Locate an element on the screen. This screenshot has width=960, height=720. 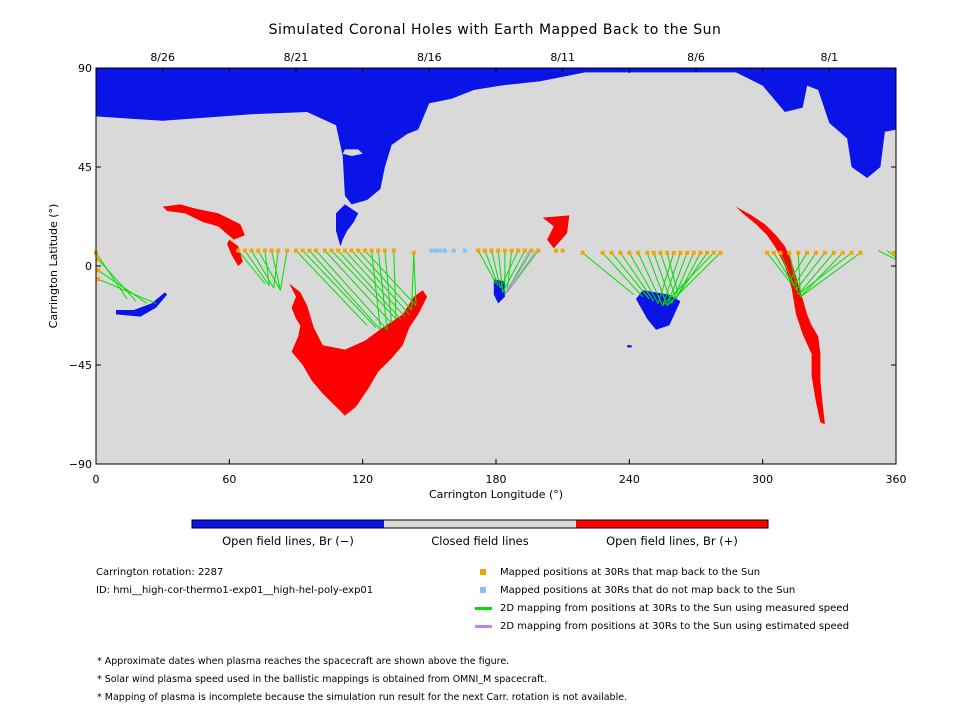
colorbar is located at coordinates (480, 524).